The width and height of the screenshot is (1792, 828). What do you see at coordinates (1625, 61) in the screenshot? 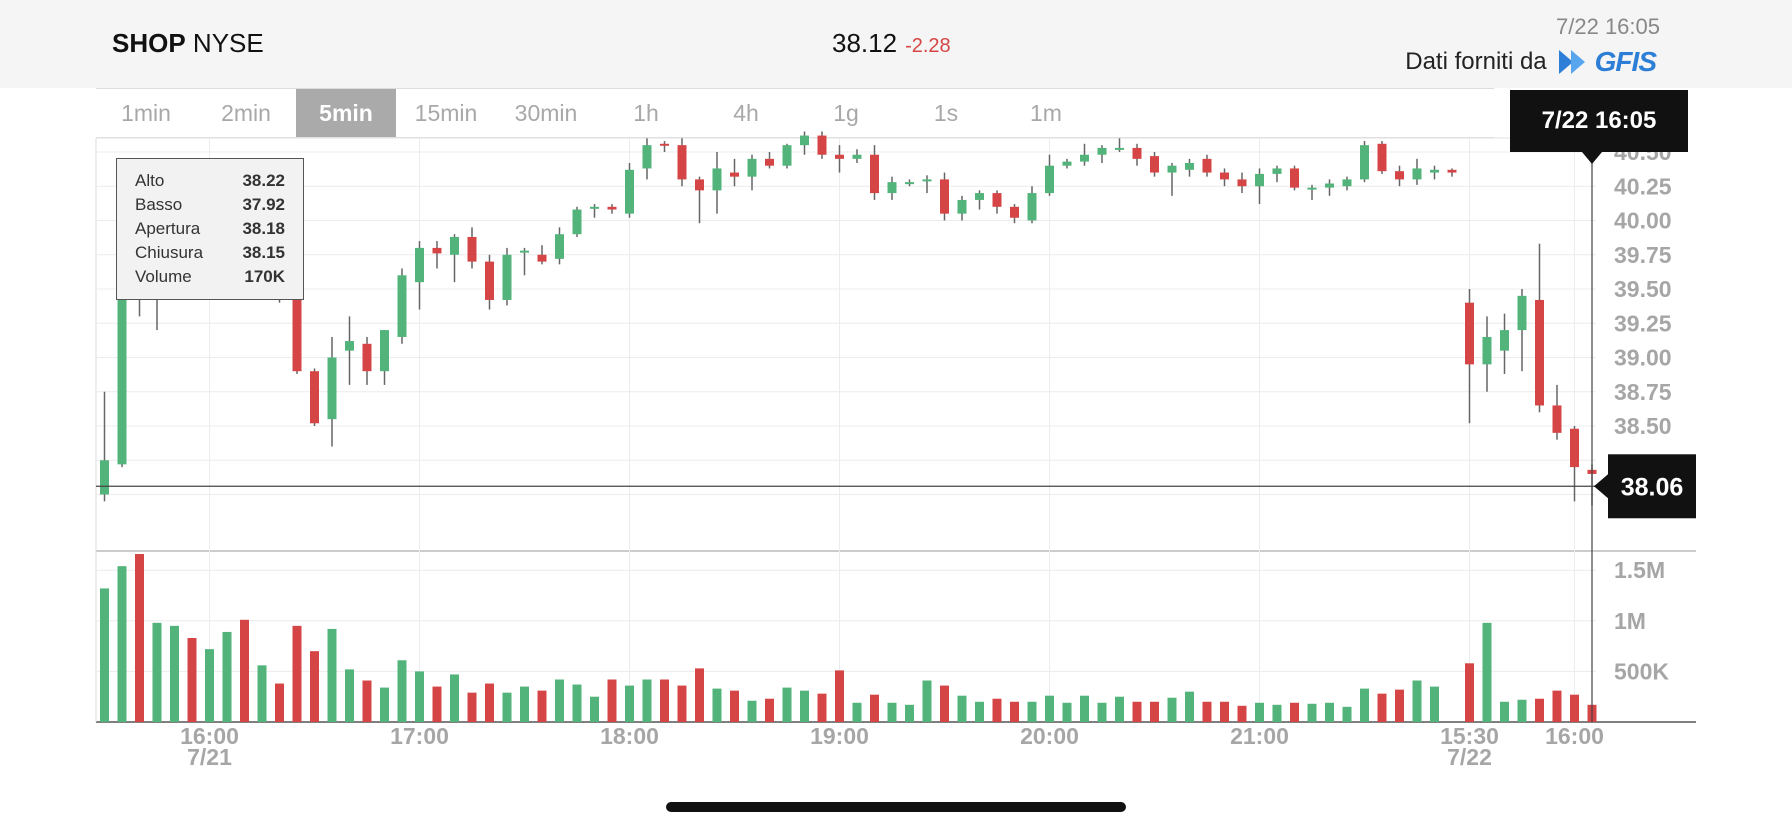
I see `gfis-logo-text: GFIS` at bounding box center [1625, 61].